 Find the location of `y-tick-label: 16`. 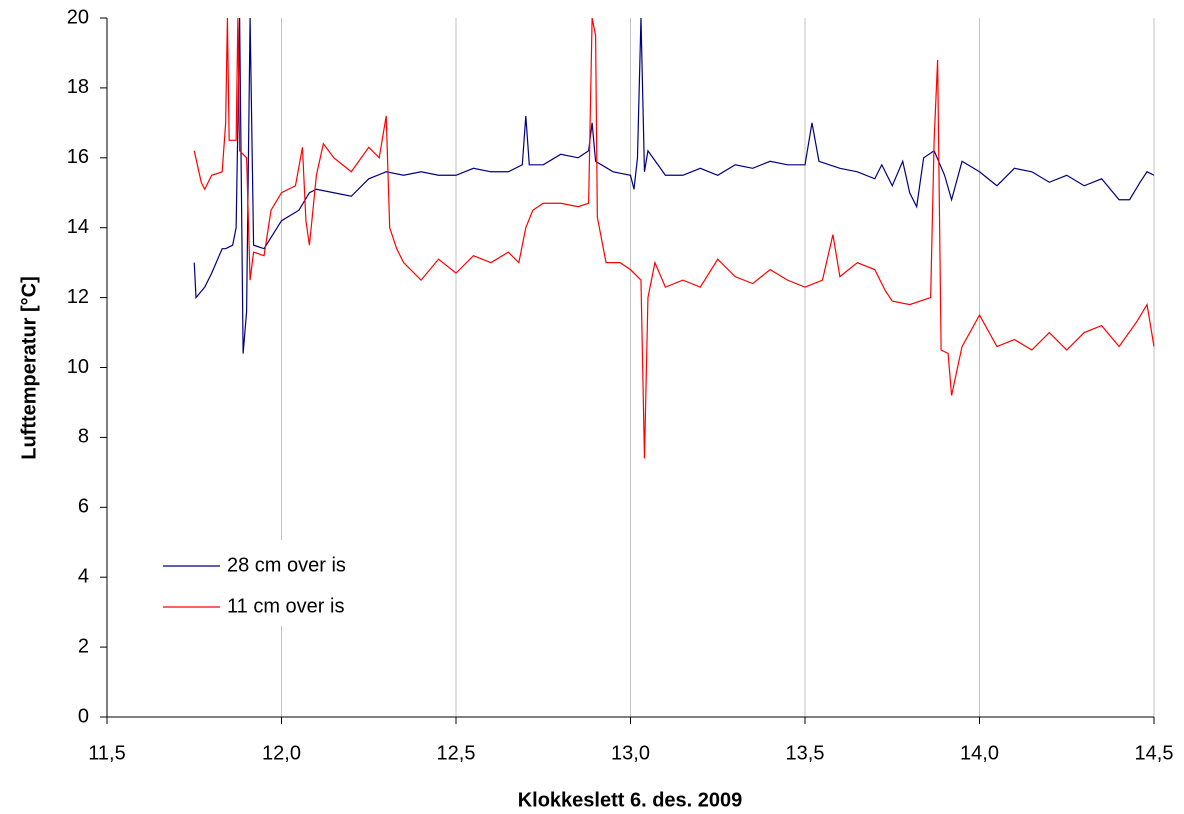

y-tick-label: 16 is located at coordinates (78, 157).